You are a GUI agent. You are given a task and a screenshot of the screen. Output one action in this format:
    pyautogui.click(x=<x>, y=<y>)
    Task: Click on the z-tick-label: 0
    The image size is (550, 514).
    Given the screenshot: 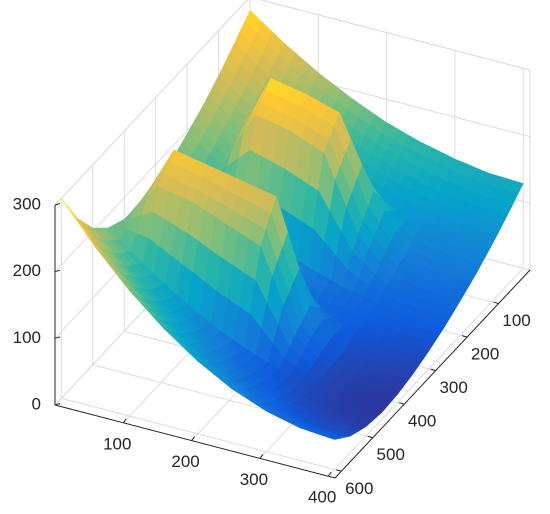 What is the action you would take?
    pyautogui.click(x=36, y=403)
    